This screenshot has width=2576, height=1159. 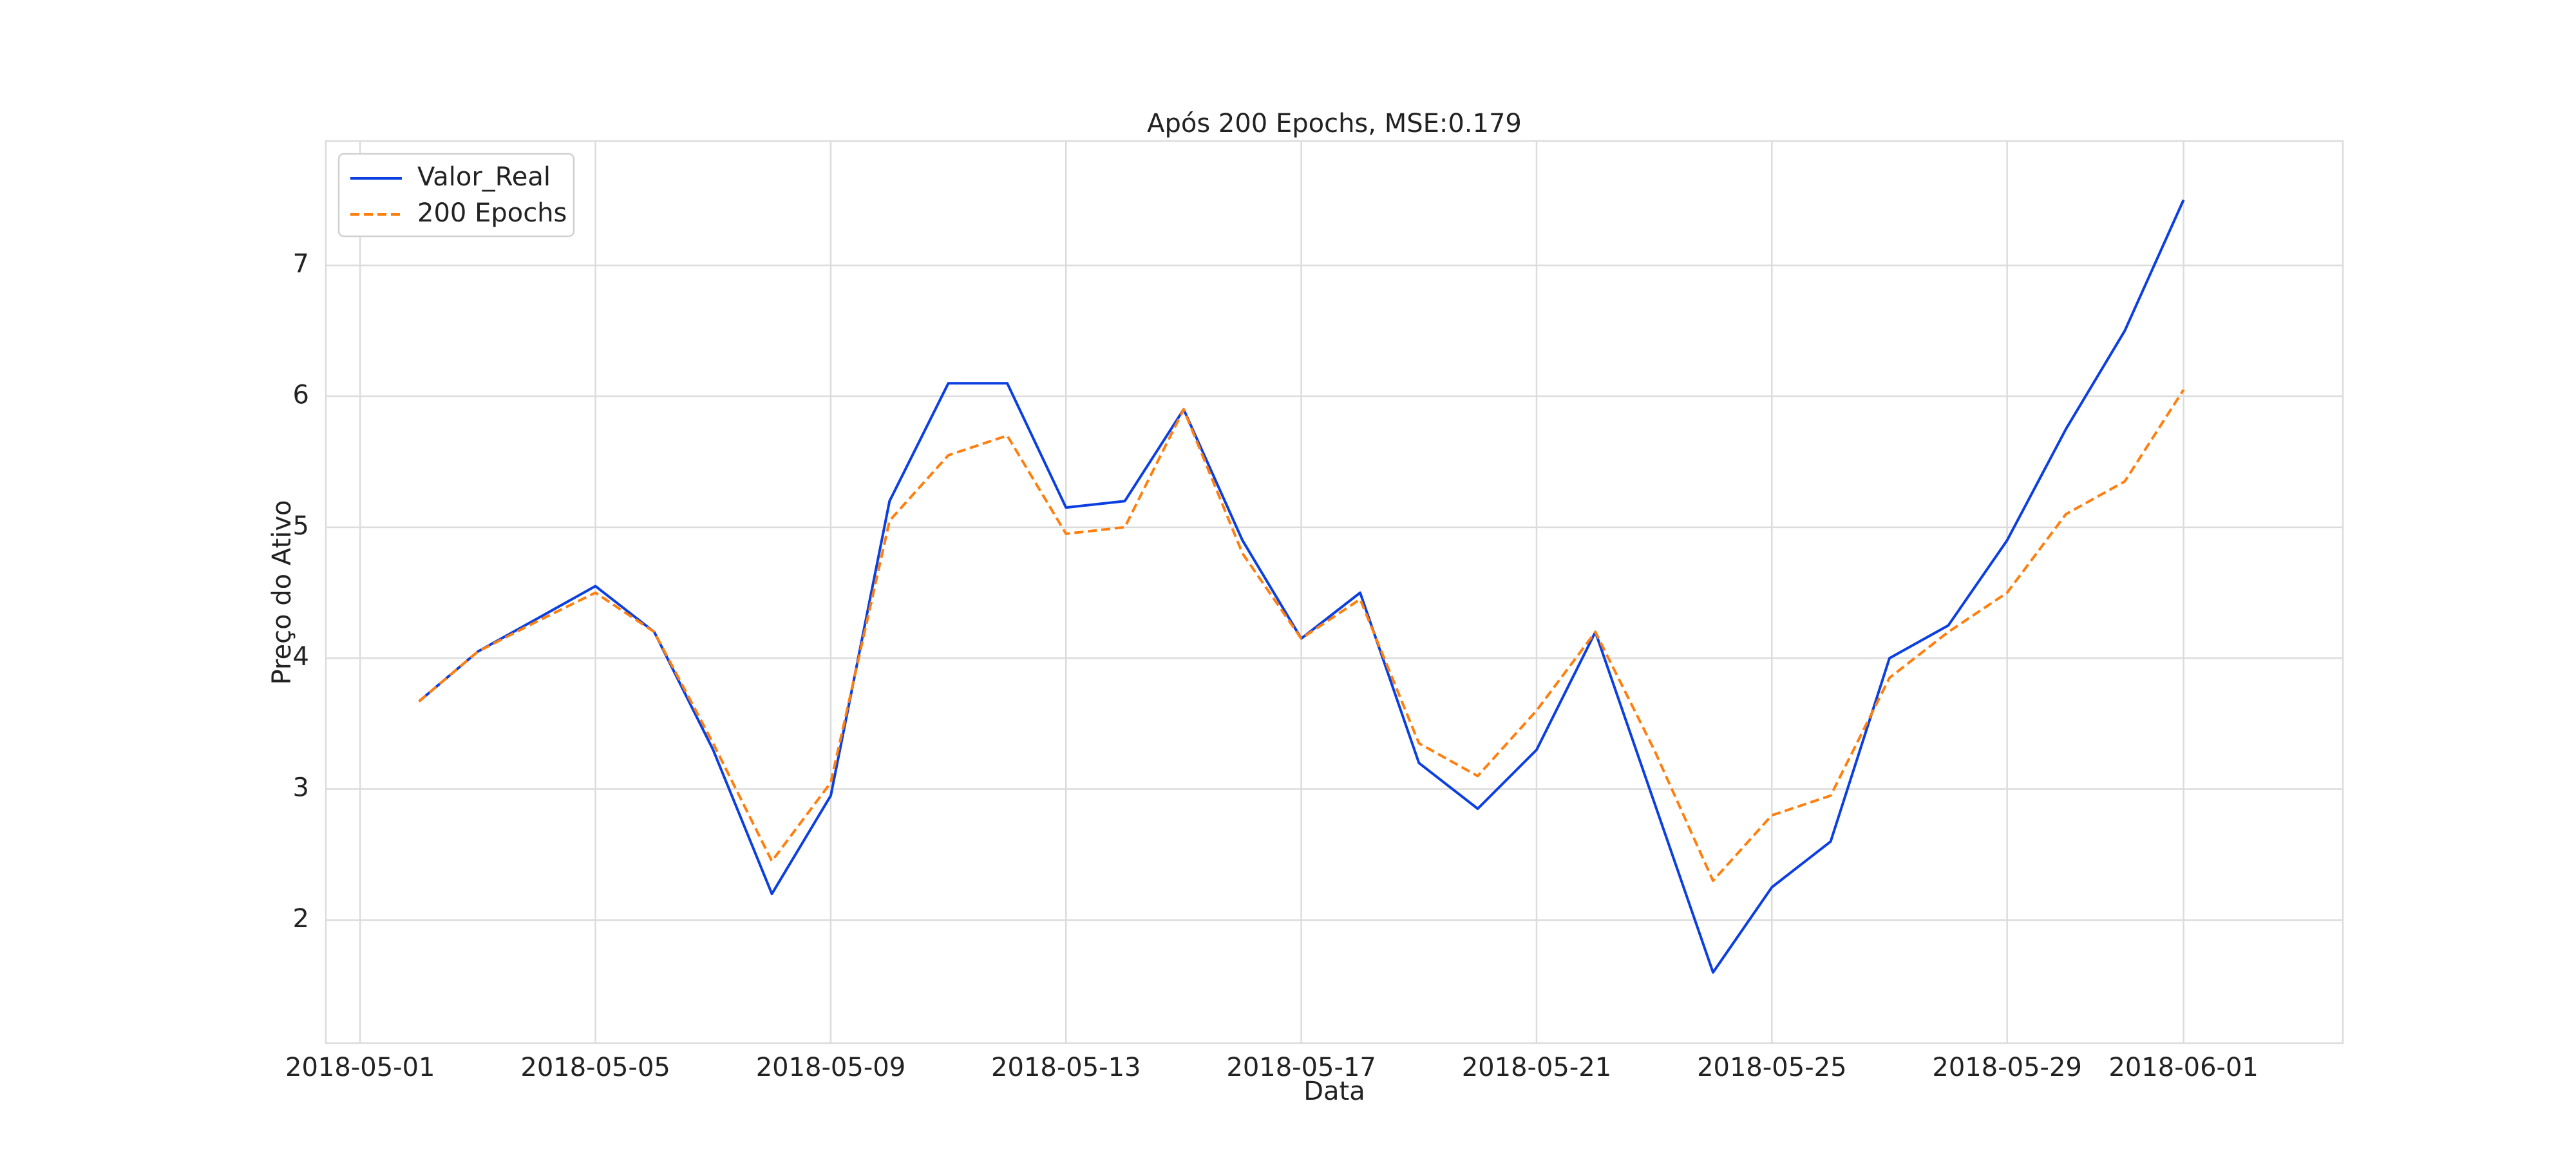 I want to click on y-tick-label: 6, so click(x=301, y=395).